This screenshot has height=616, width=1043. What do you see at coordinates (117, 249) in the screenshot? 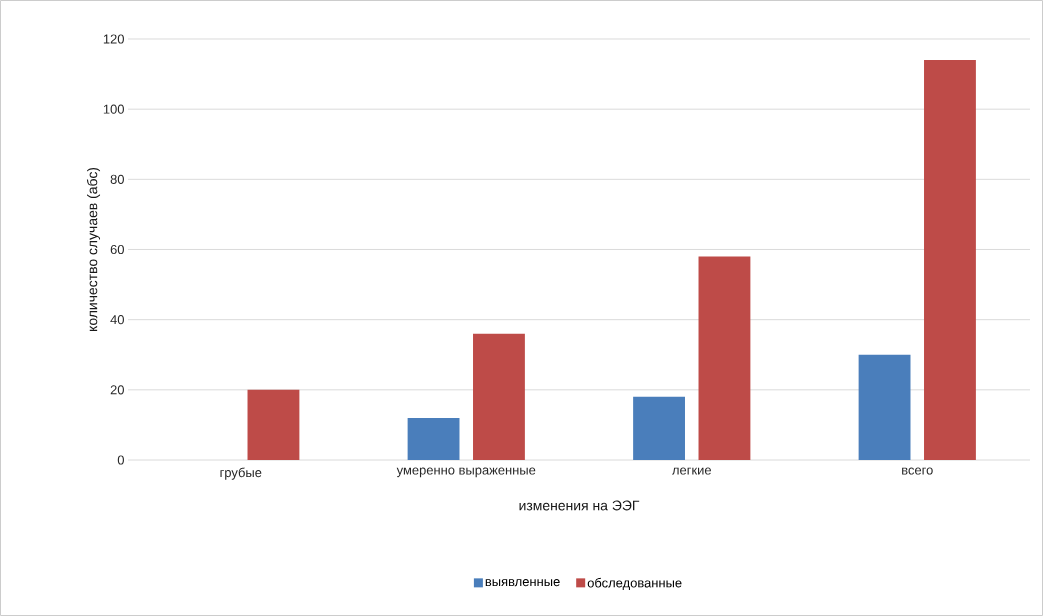
I see `y-tick-label: 60` at bounding box center [117, 249].